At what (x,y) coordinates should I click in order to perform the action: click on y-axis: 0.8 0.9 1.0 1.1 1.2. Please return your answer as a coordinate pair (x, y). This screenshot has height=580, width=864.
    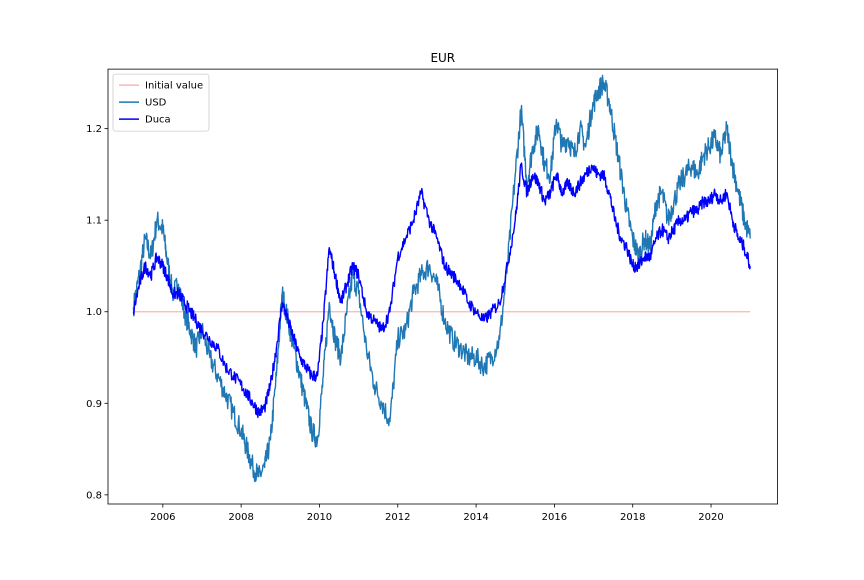
    Looking at the image, I should click on (97, 312).